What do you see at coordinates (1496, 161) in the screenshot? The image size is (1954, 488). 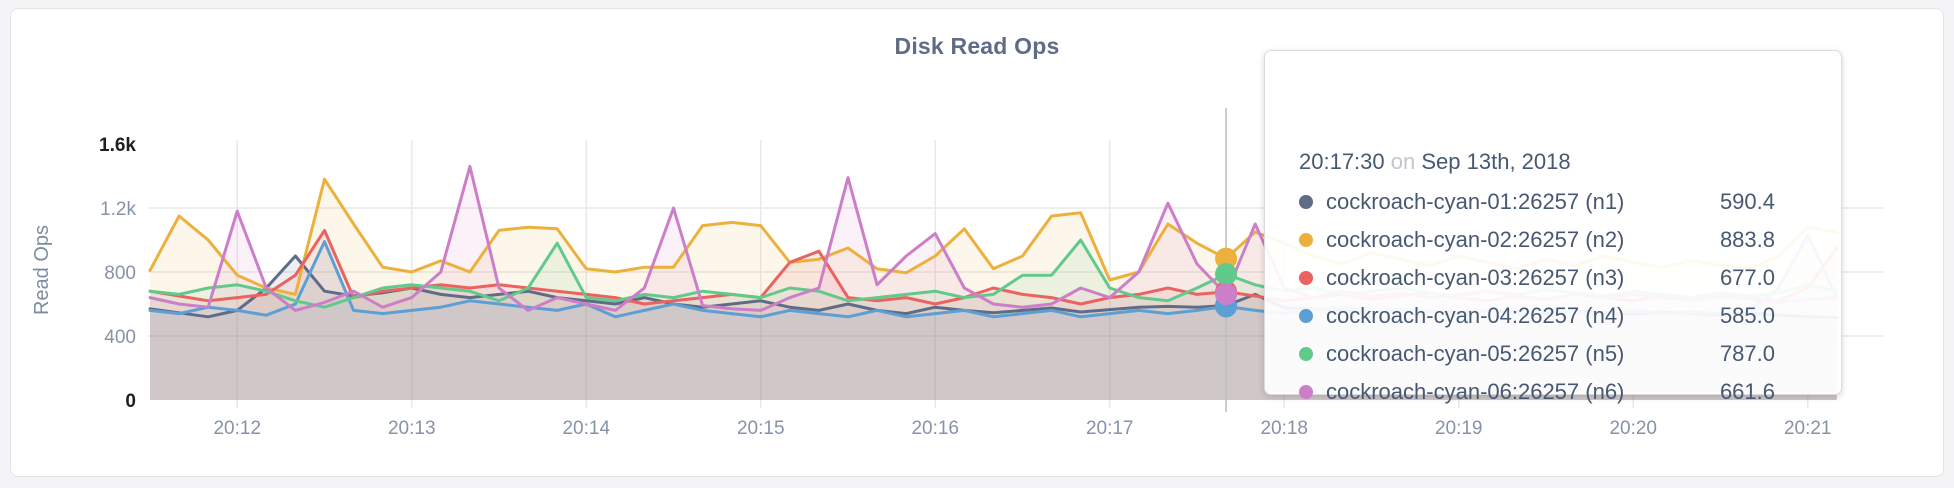 I see `tooltip-date: Sep 13th, 2018` at bounding box center [1496, 161].